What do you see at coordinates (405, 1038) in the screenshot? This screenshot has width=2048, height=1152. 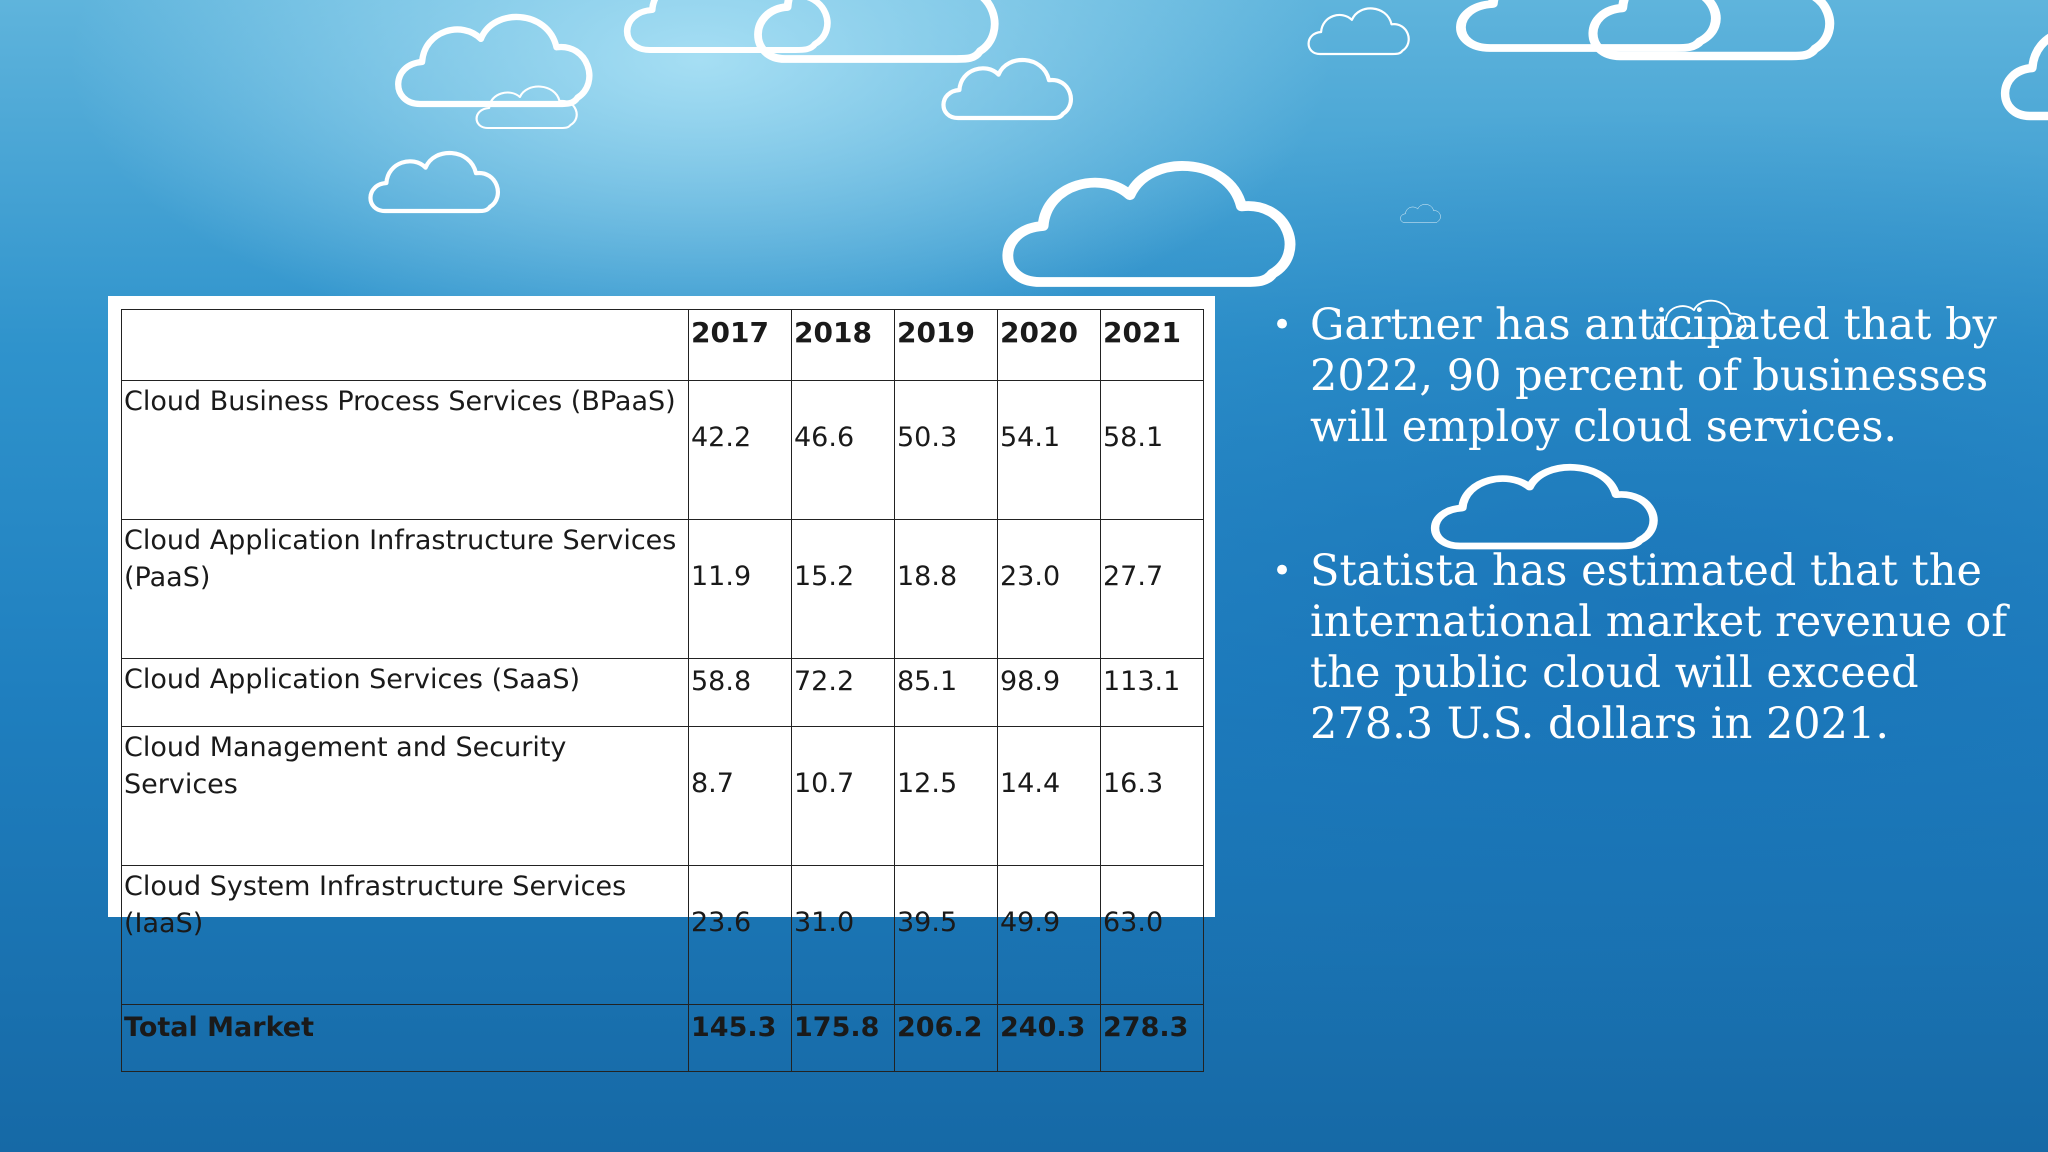 I see `total-label: Total Market` at bounding box center [405, 1038].